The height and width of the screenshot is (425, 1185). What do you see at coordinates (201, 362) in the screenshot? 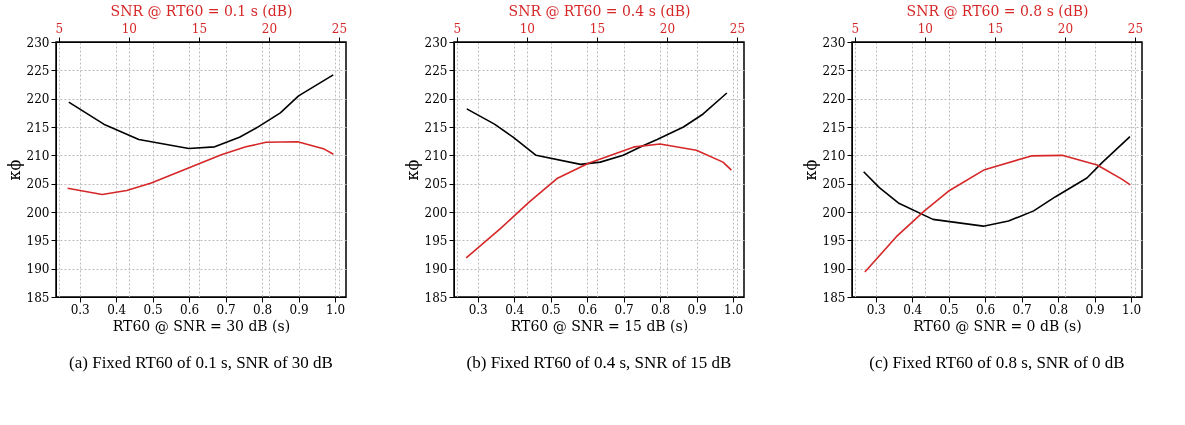
I see `text: (a) Fixed RT60 of 0.1 s, SNR of 30 dB` at bounding box center [201, 362].